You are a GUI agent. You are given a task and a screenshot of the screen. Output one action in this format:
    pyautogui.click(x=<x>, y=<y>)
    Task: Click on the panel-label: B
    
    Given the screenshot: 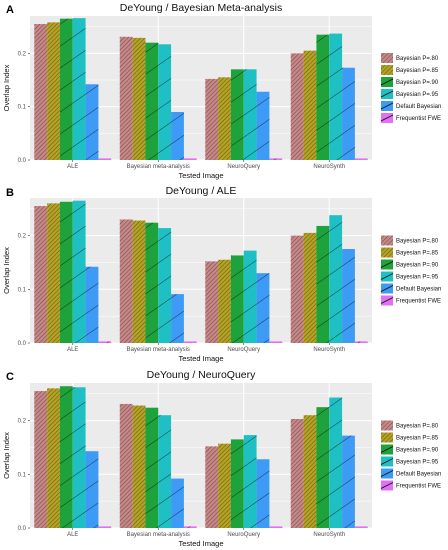 What is the action you would take?
    pyautogui.click(x=10, y=193)
    